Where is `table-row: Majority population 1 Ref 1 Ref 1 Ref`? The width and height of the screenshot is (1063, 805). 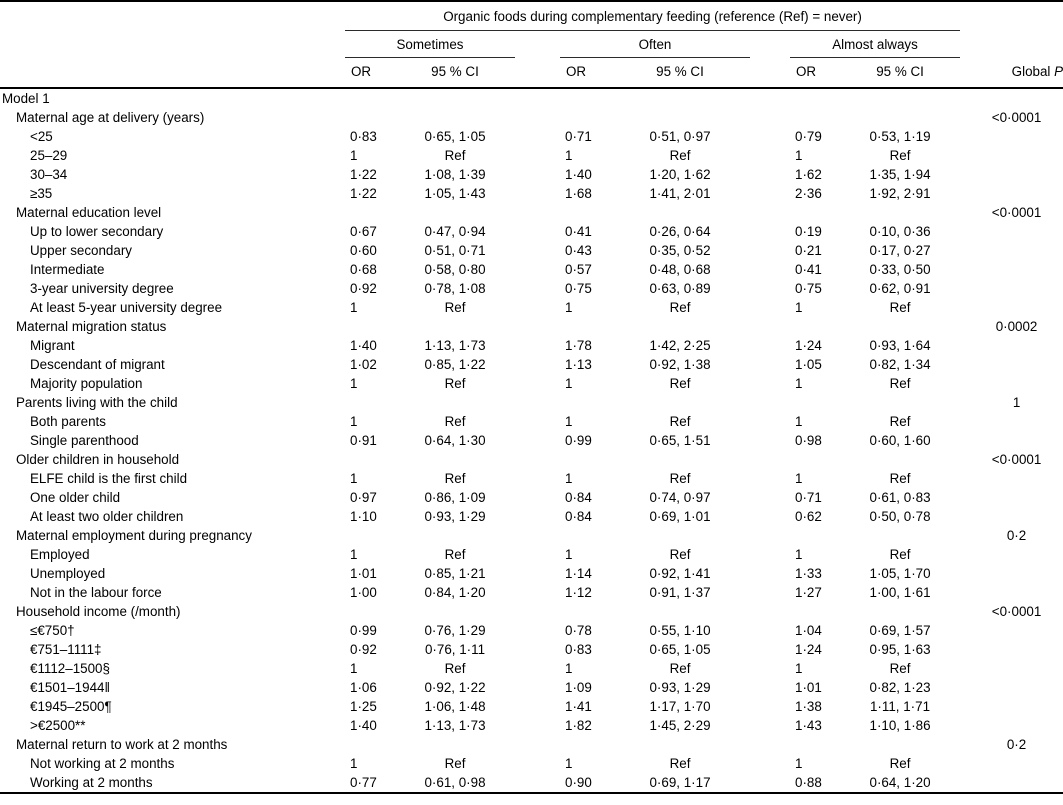 table-row: Majority population 1 Ref 1 Ref 1 Ref is located at coordinates (531, 383).